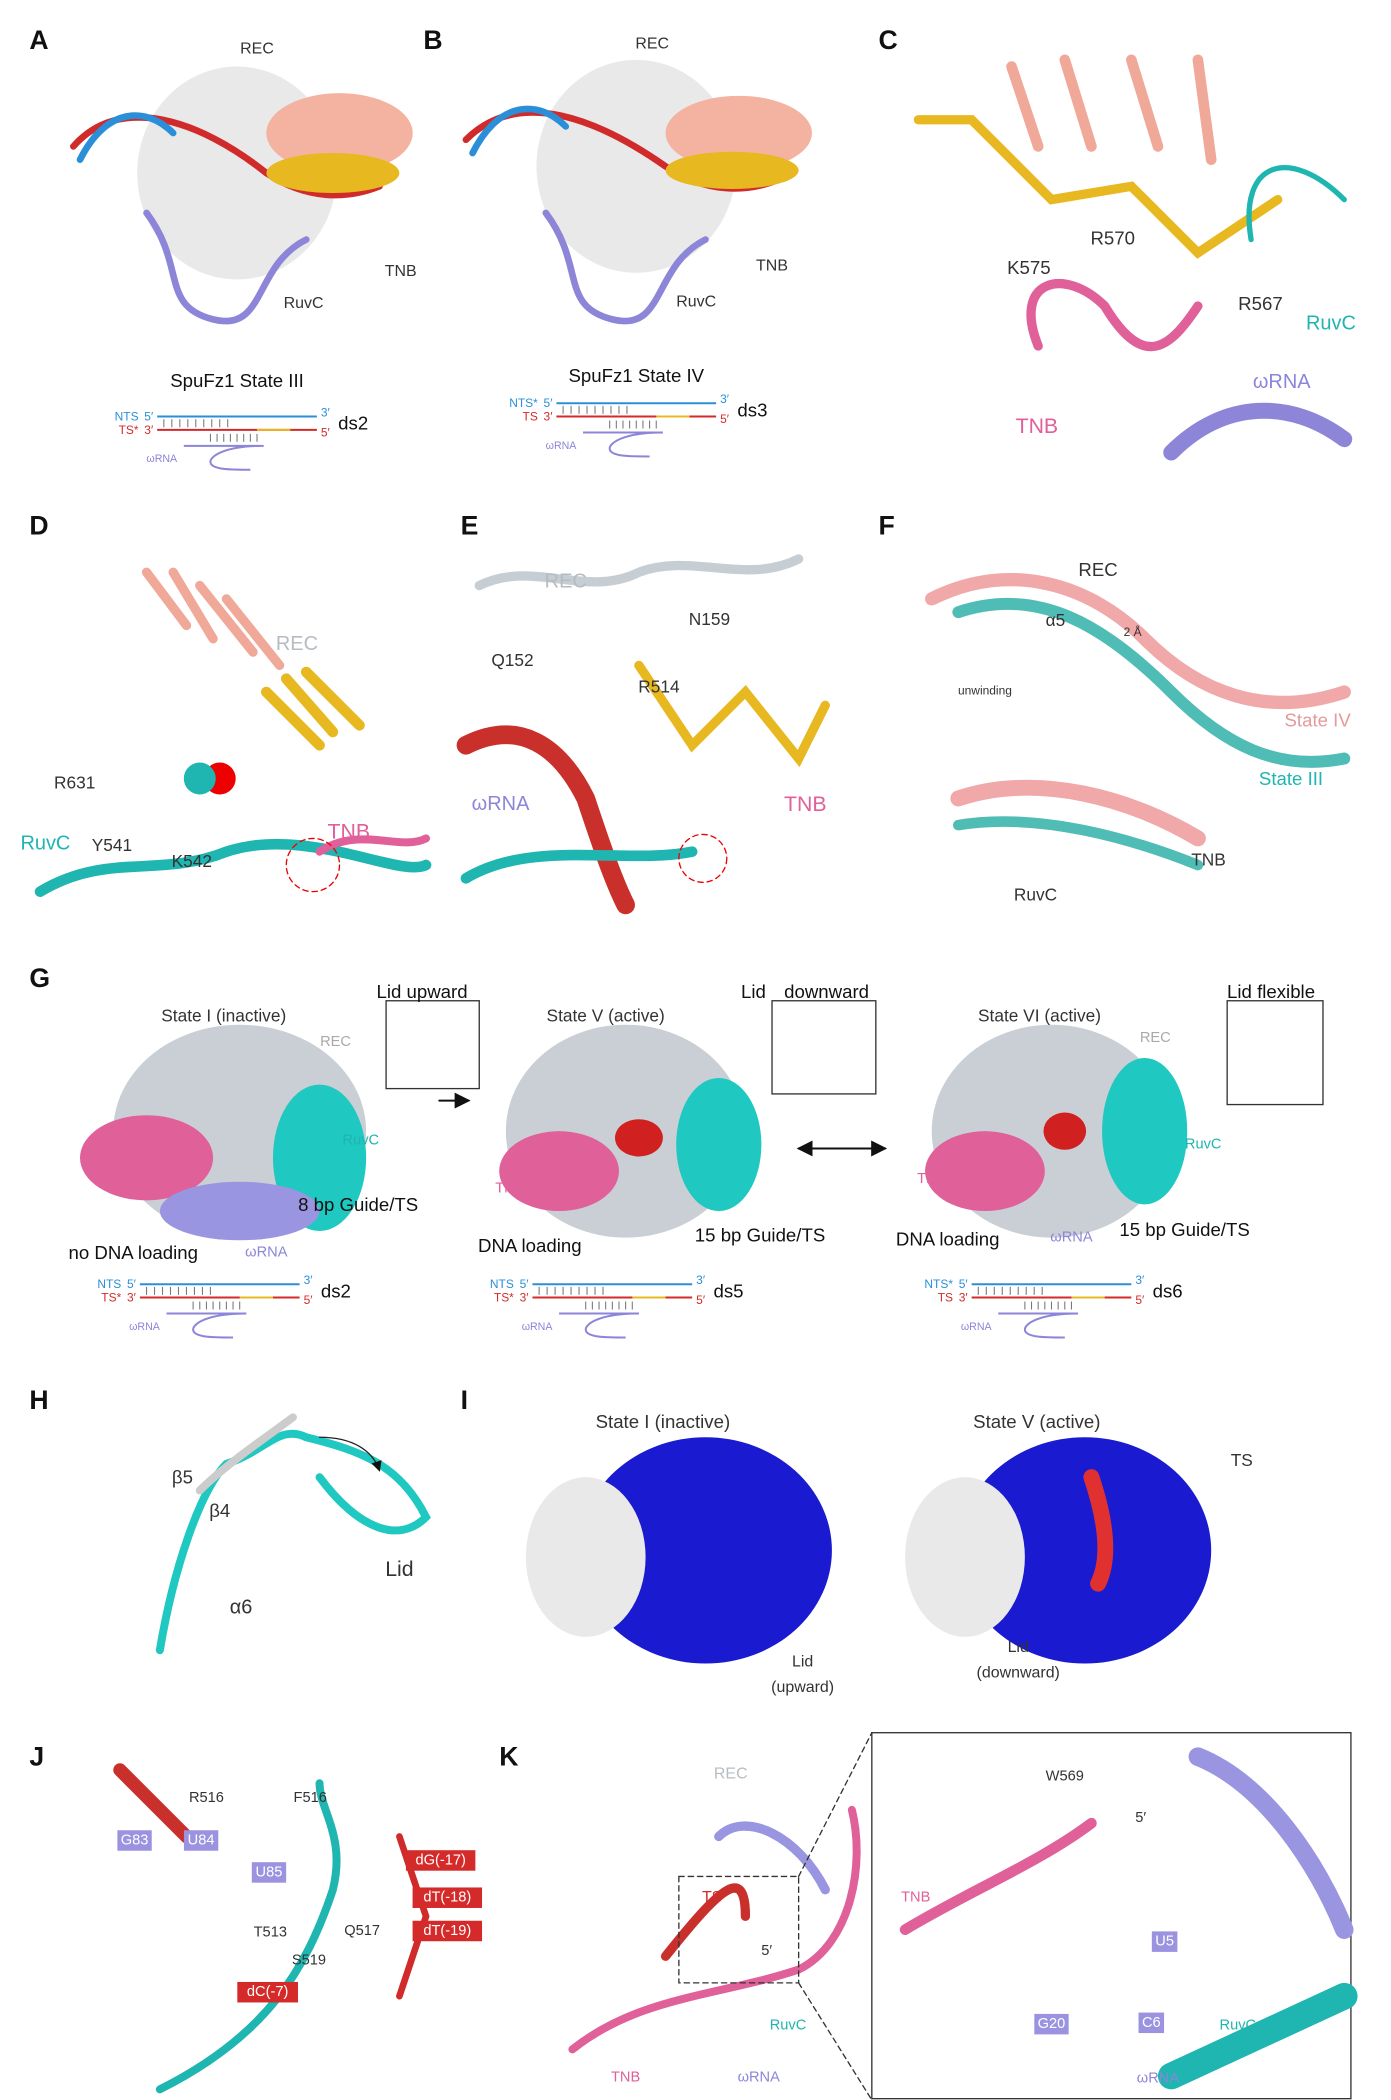  I want to click on schematic-label: ds2, so click(336, 1290).